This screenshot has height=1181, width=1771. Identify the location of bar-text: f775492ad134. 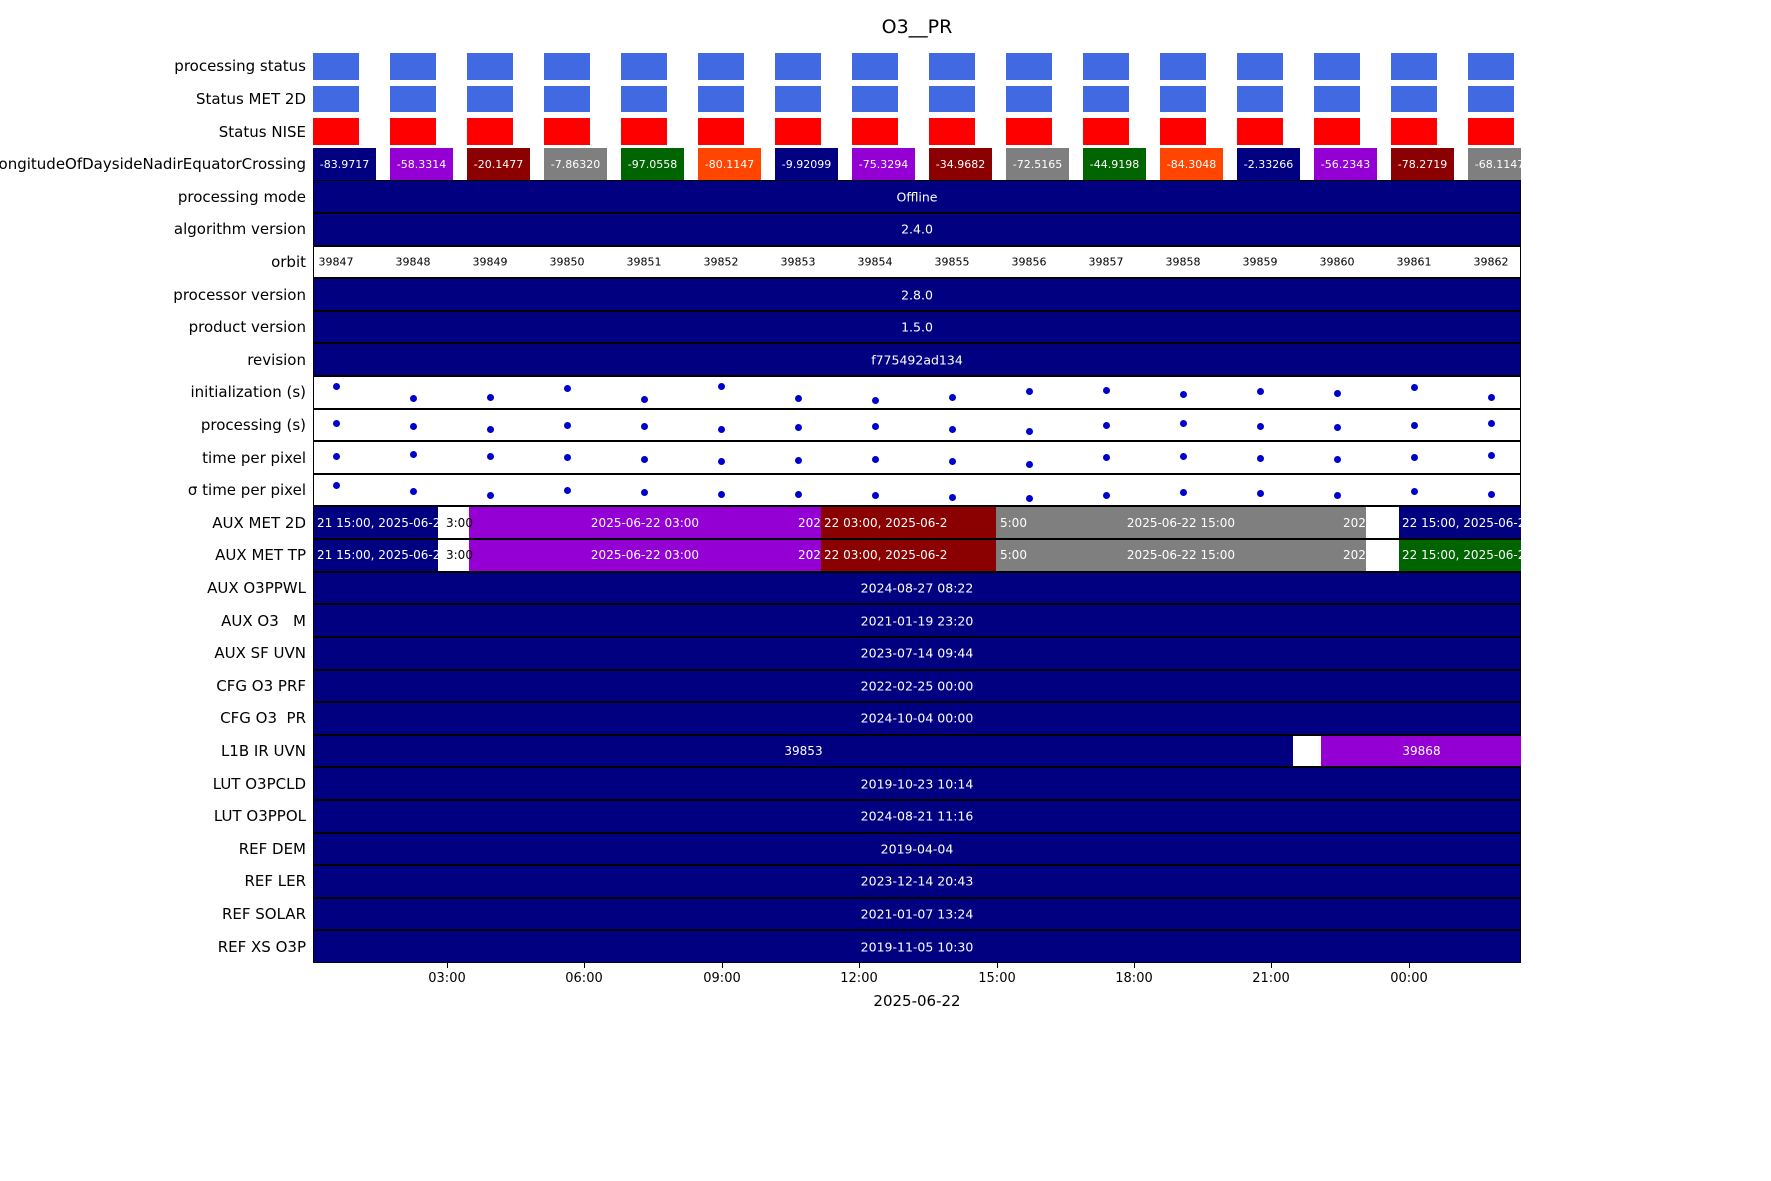
(917, 360).